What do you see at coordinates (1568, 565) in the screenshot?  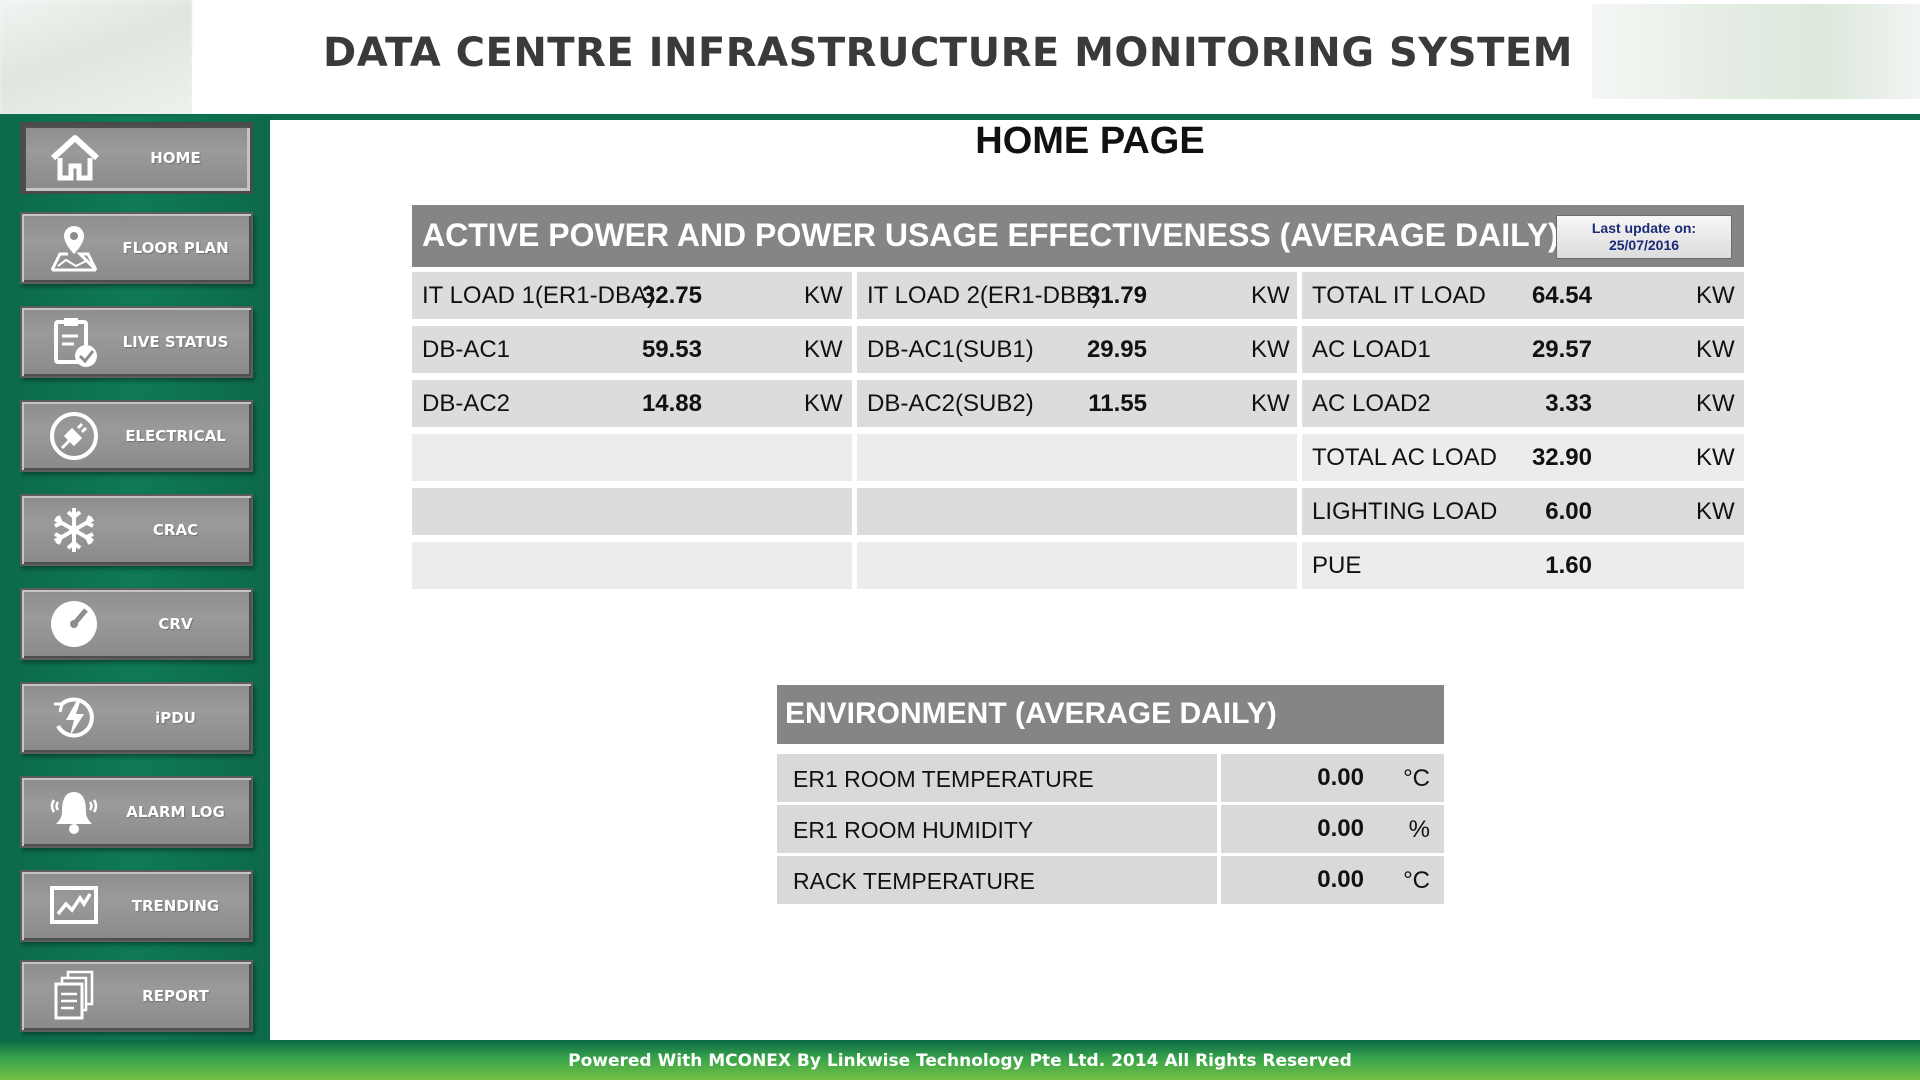 I see `power-cell-value: 1.60` at bounding box center [1568, 565].